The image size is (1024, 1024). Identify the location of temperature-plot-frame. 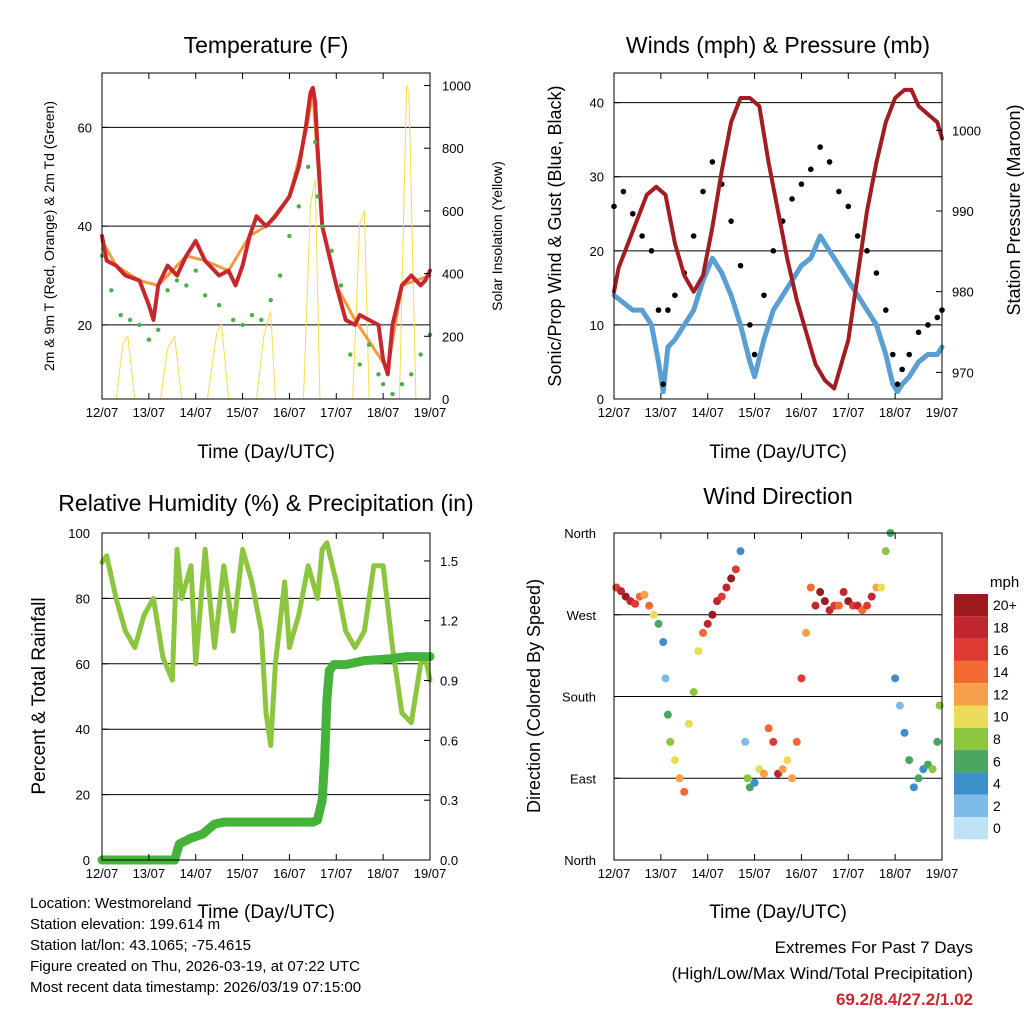
(266, 236).